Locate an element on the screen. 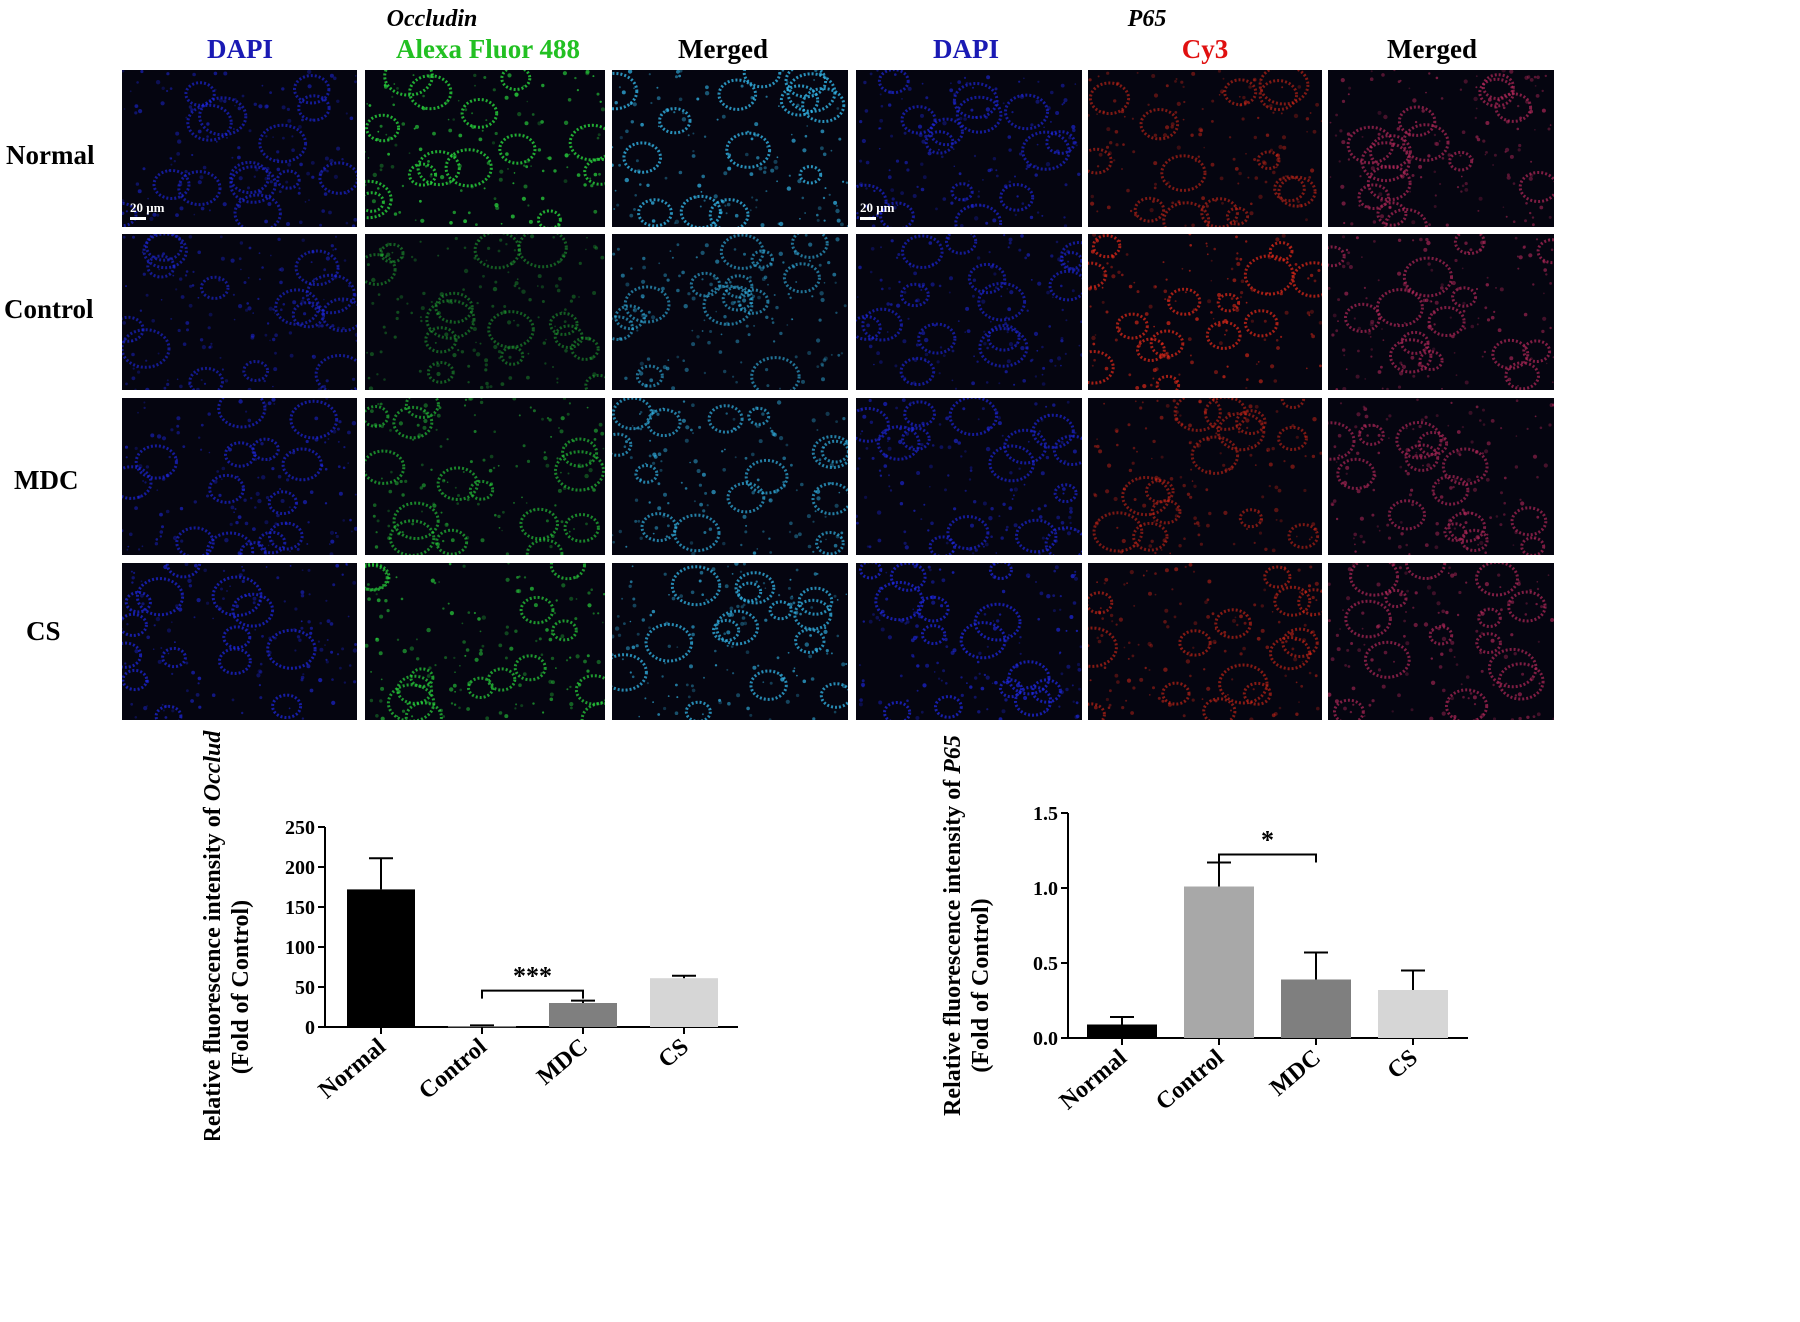  y-tick-label: 0.5 is located at coordinates (1045, 964).